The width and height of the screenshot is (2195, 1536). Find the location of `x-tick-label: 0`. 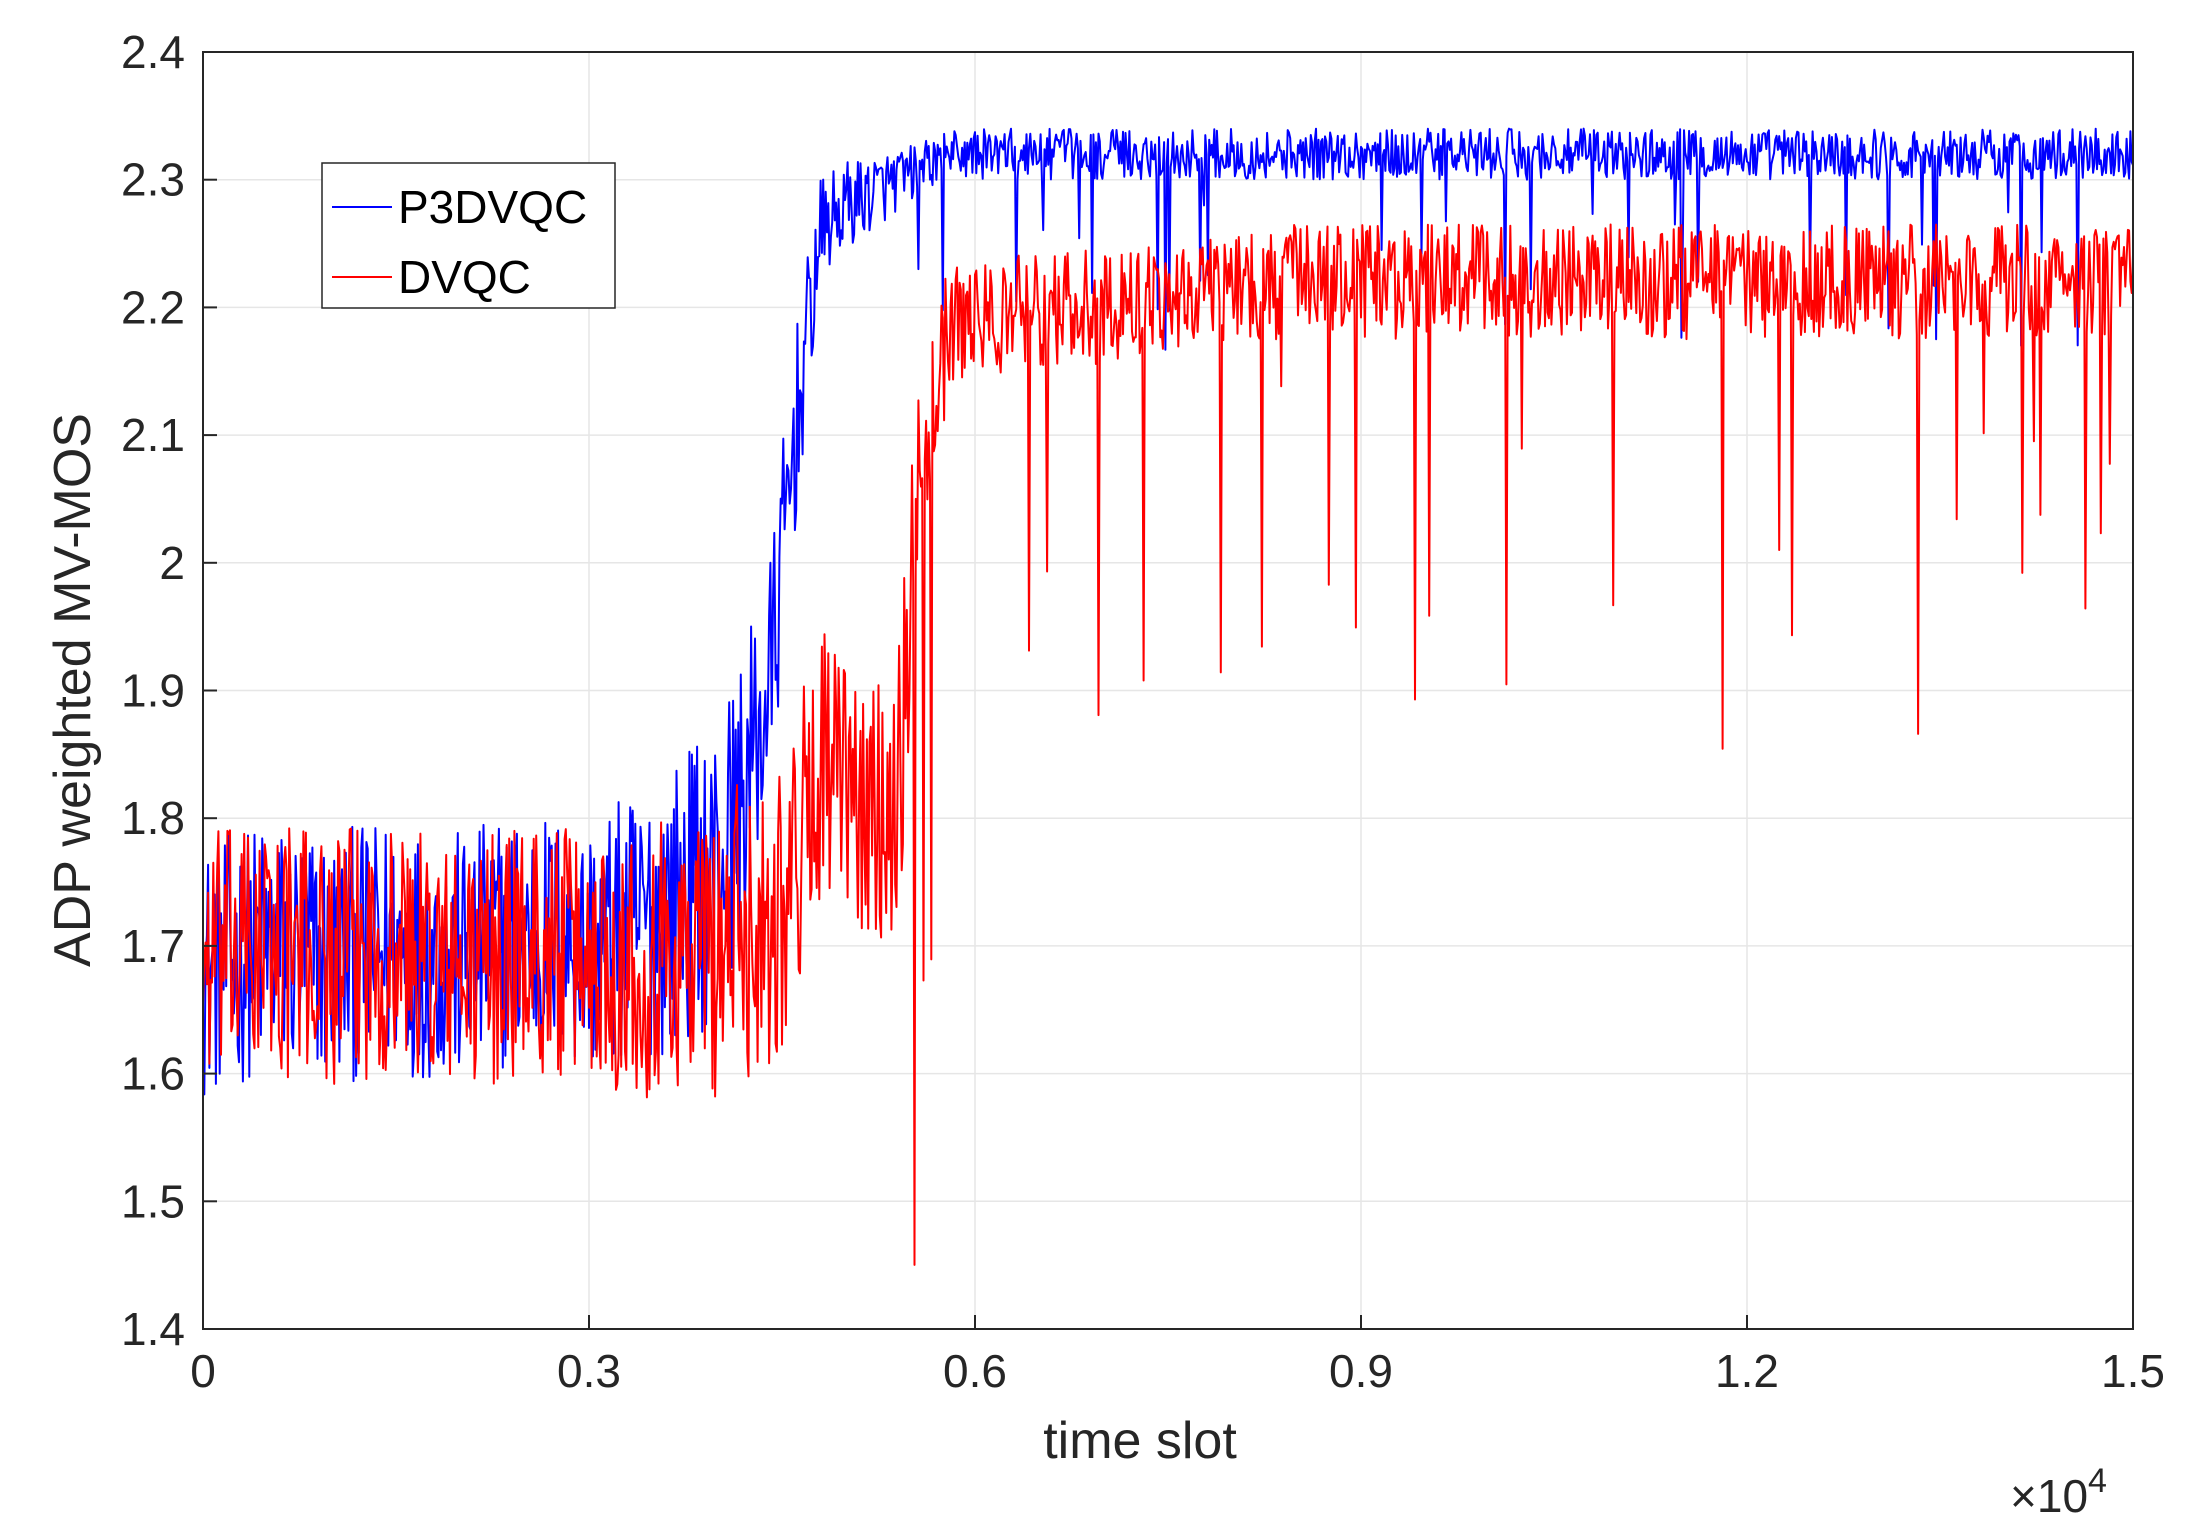

x-tick-label: 0 is located at coordinates (203, 1371).